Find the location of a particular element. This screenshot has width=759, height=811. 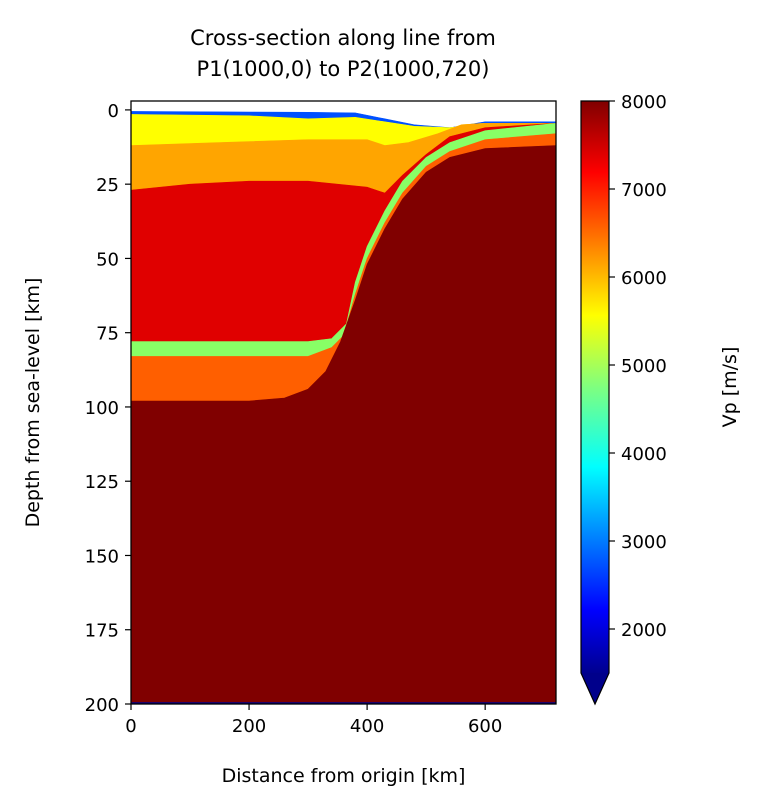

title-line: Cross-section along line from is located at coordinates (343, 38).